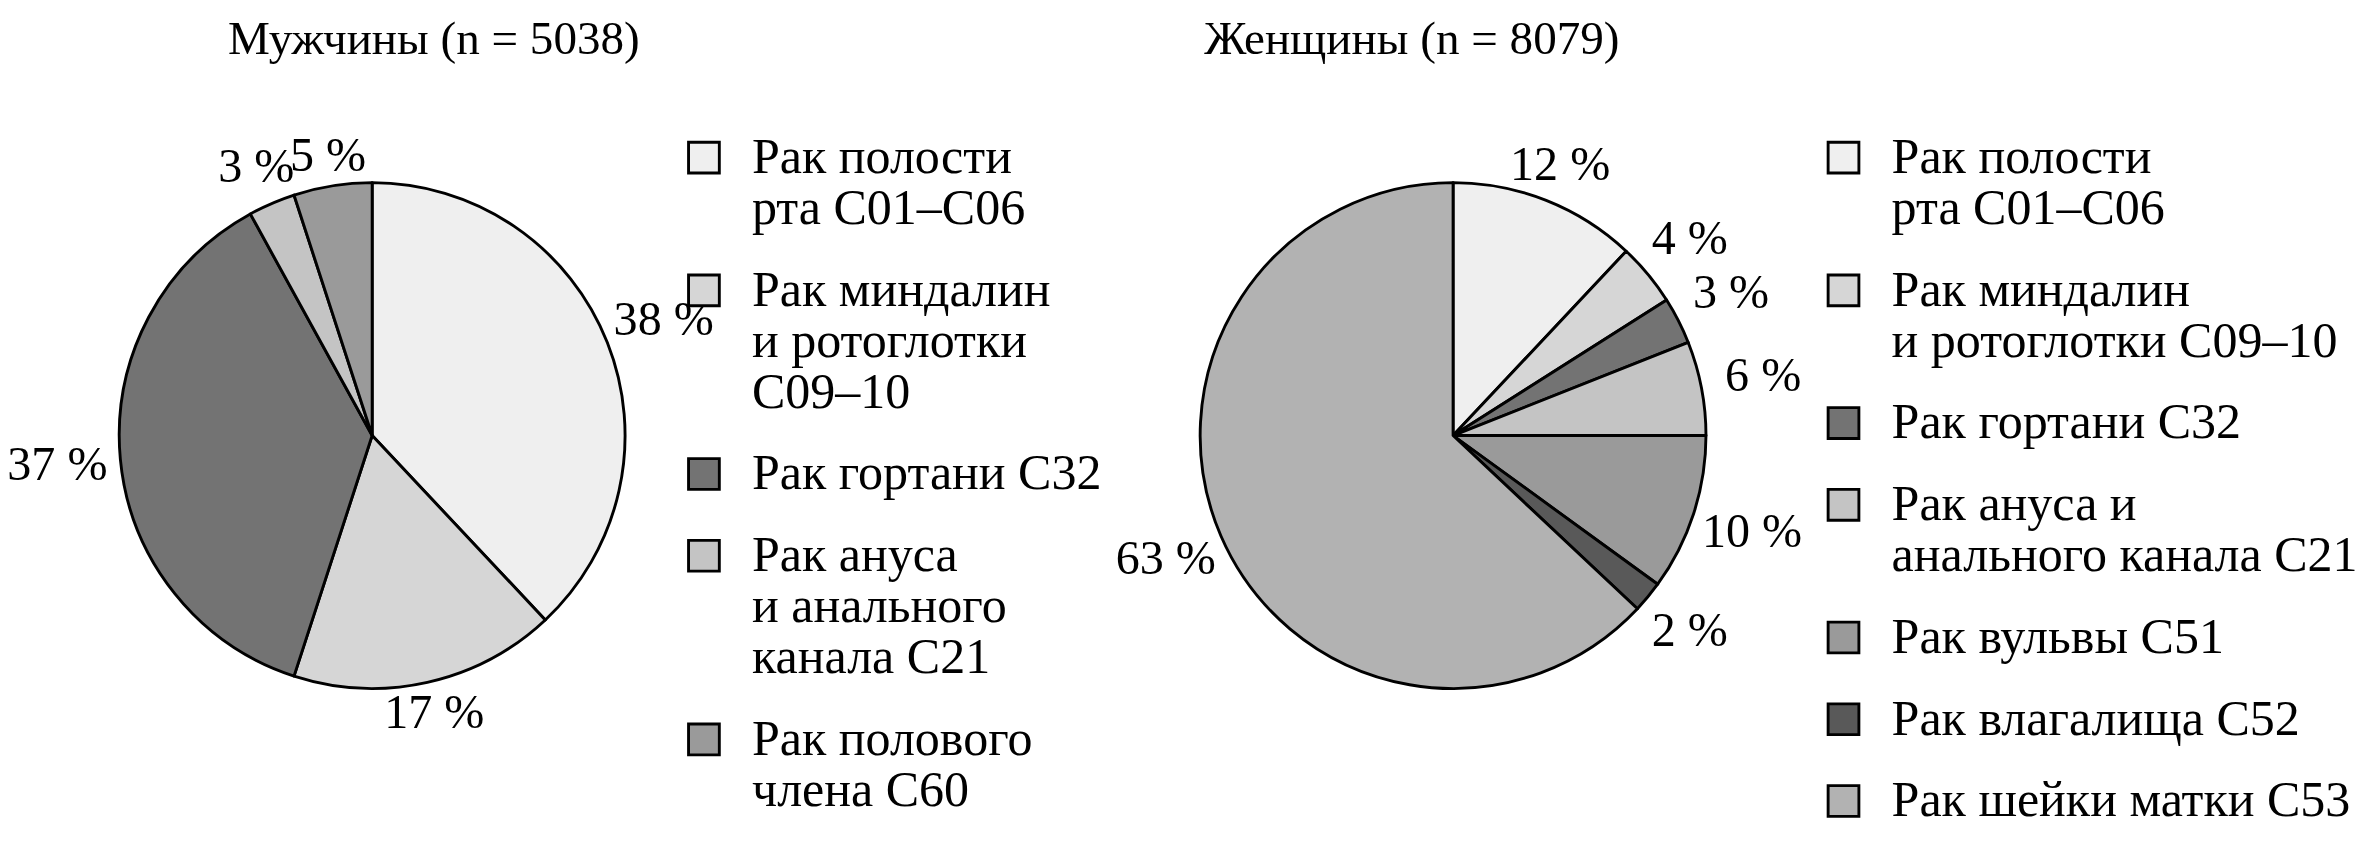  What do you see at coordinates (1752, 531) in the screenshot?
I see `data-label: 10 %` at bounding box center [1752, 531].